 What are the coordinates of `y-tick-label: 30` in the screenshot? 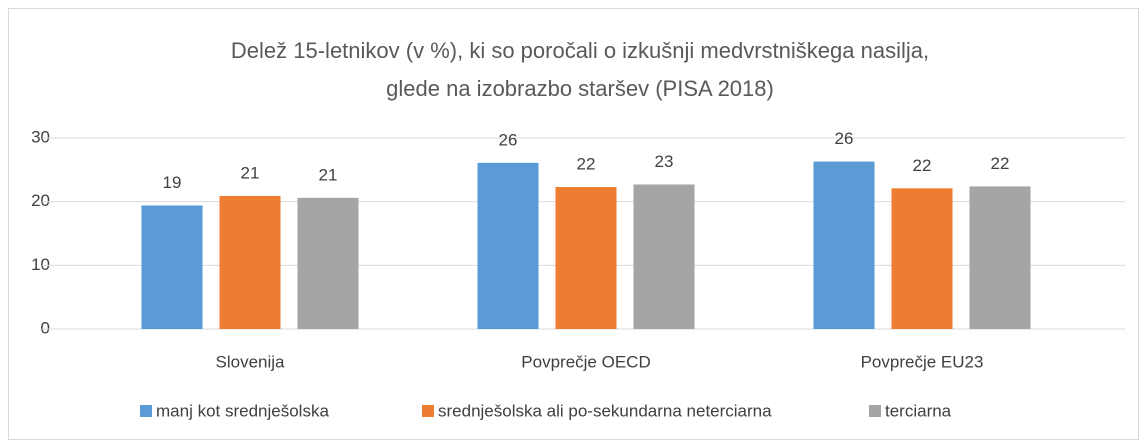 It's located at (40, 136).